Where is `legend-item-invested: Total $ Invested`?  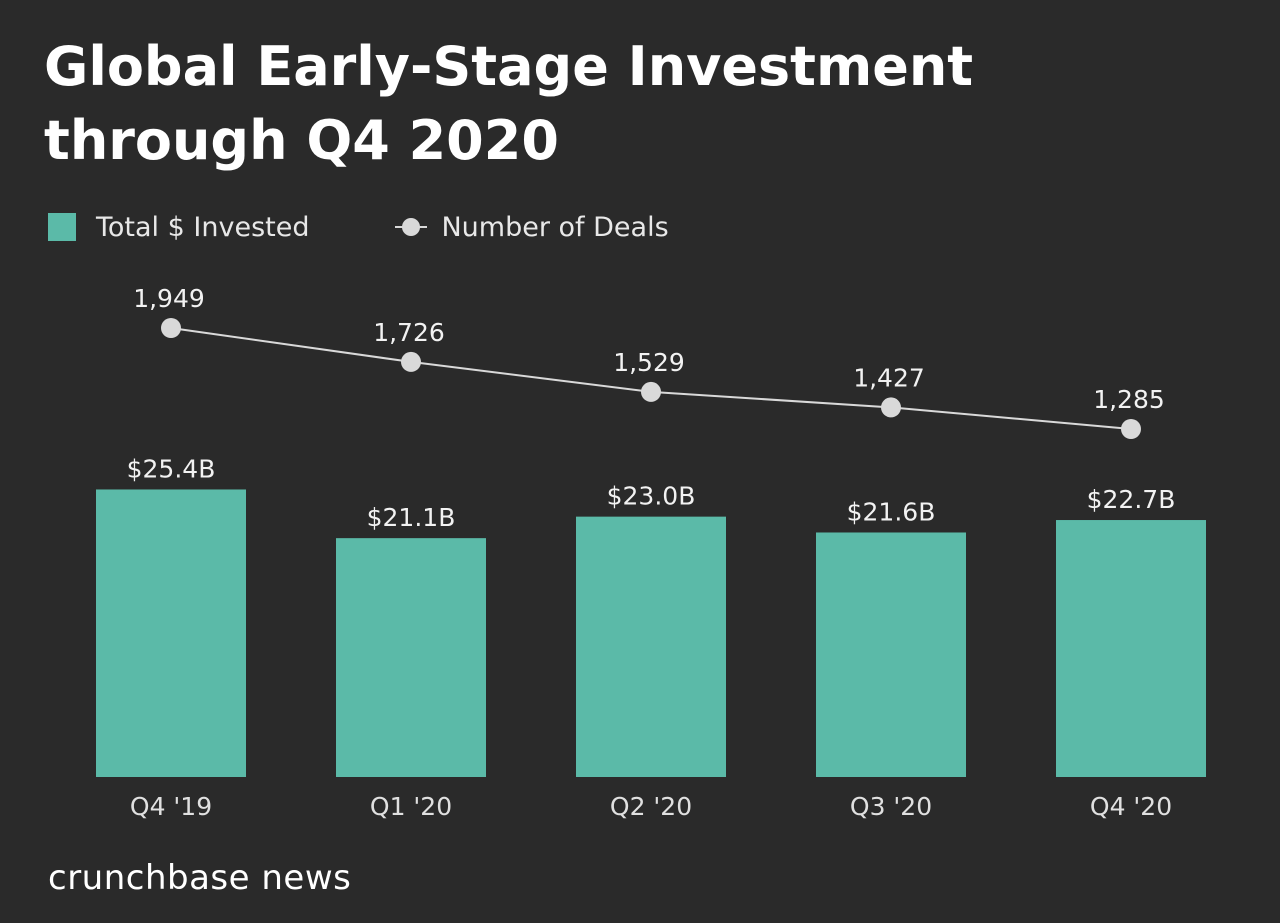
legend-item-invested: Total $ Invested is located at coordinates (178, 227).